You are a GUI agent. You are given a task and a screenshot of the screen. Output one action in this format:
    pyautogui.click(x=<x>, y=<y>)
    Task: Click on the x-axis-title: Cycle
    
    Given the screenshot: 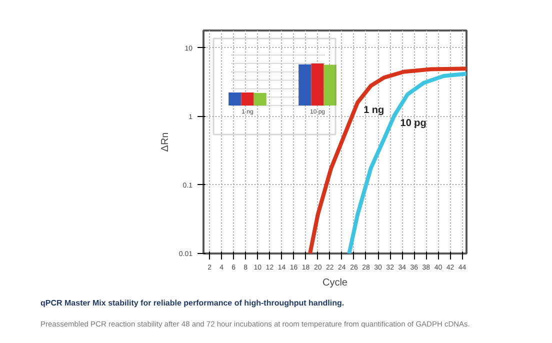 What is the action you would take?
    pyautogui.click(x=335, y=283)
    